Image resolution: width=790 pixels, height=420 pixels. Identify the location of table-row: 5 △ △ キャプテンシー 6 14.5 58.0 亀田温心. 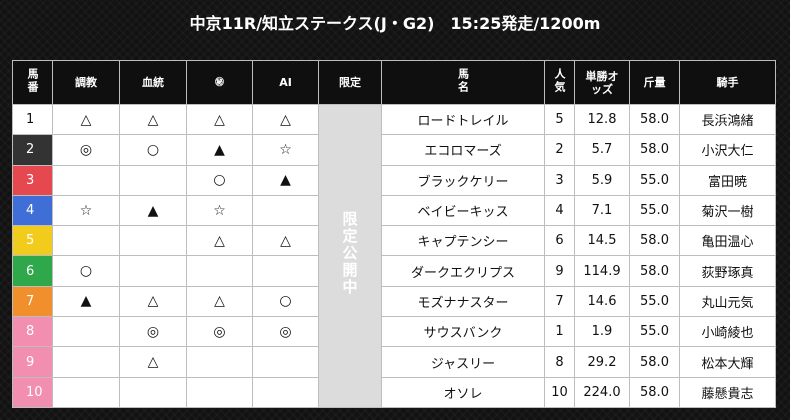
(394, 241).